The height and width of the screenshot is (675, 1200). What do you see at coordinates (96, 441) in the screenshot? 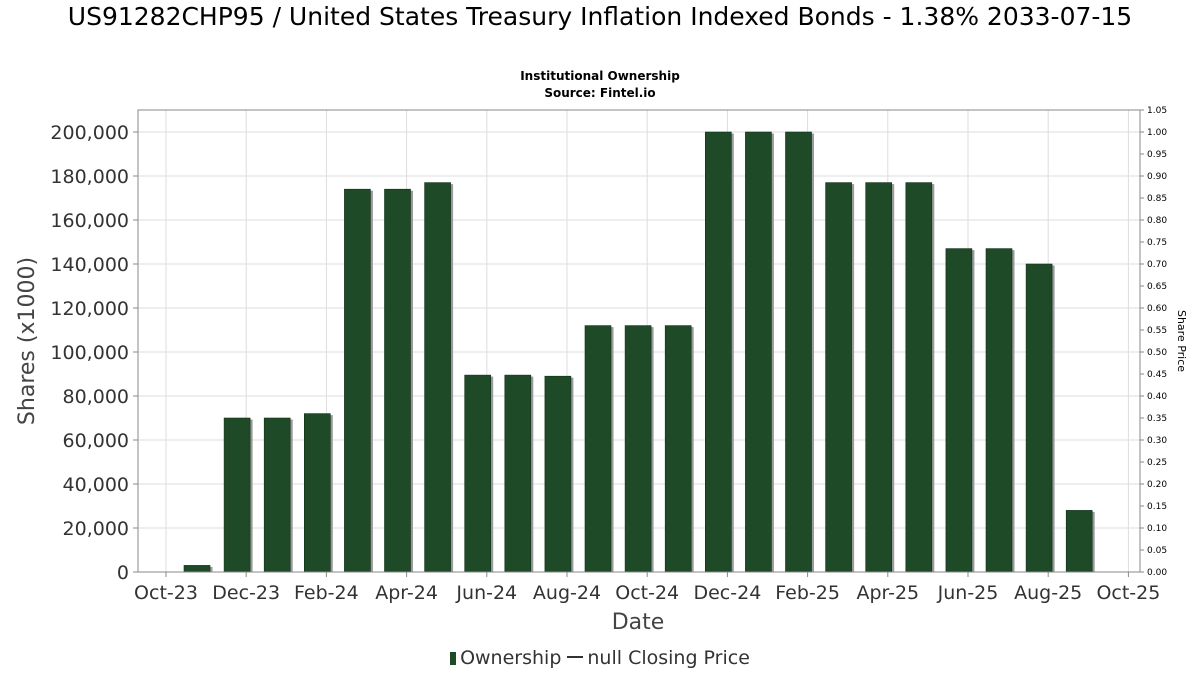
I see `y-tick-label: 60,000` at bounding box center [96, 441].